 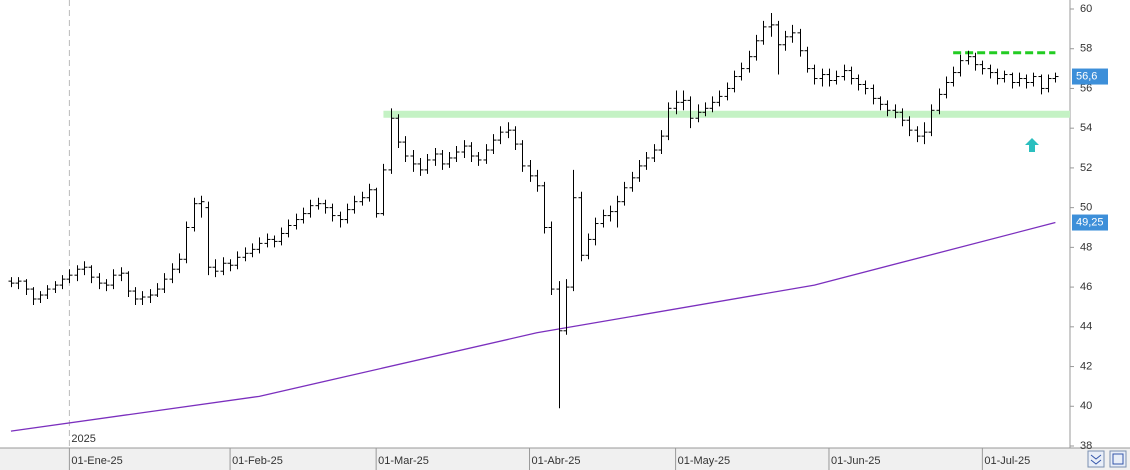 I want to click on x-tick-label: 01-May-25, so click(x=704, y=461).